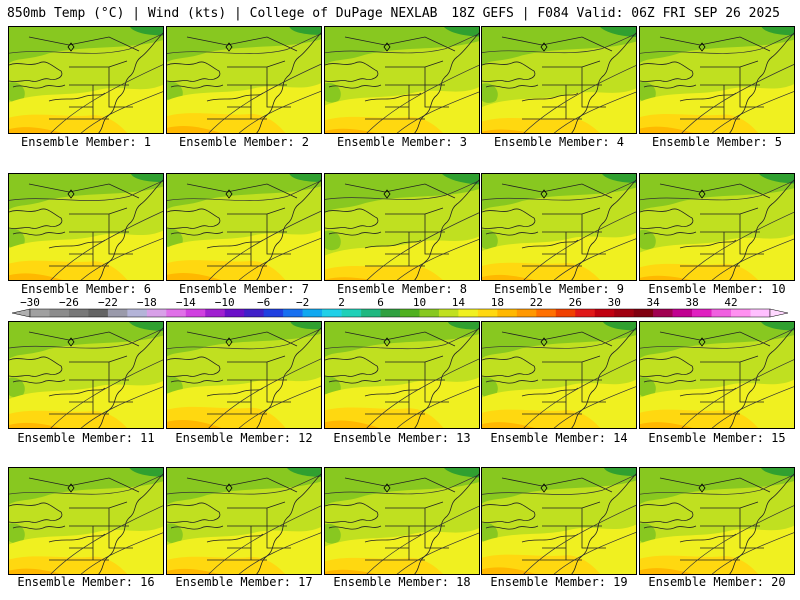 The image size is (800, 600). I want to click on ensemble-member-label: Ensemble Member: 2, so click(244, 142).